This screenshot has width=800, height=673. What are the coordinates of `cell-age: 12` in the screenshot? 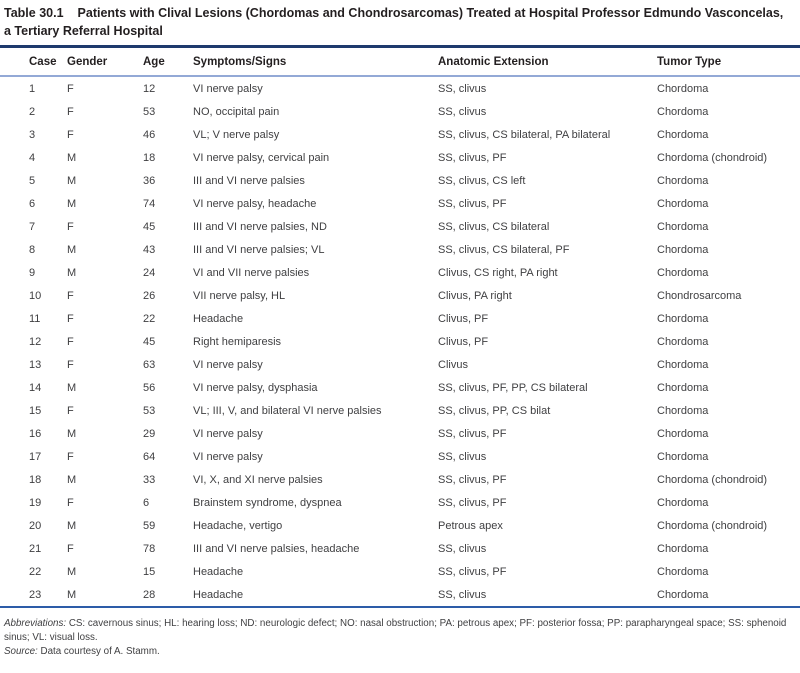 It's located at (149, 88).